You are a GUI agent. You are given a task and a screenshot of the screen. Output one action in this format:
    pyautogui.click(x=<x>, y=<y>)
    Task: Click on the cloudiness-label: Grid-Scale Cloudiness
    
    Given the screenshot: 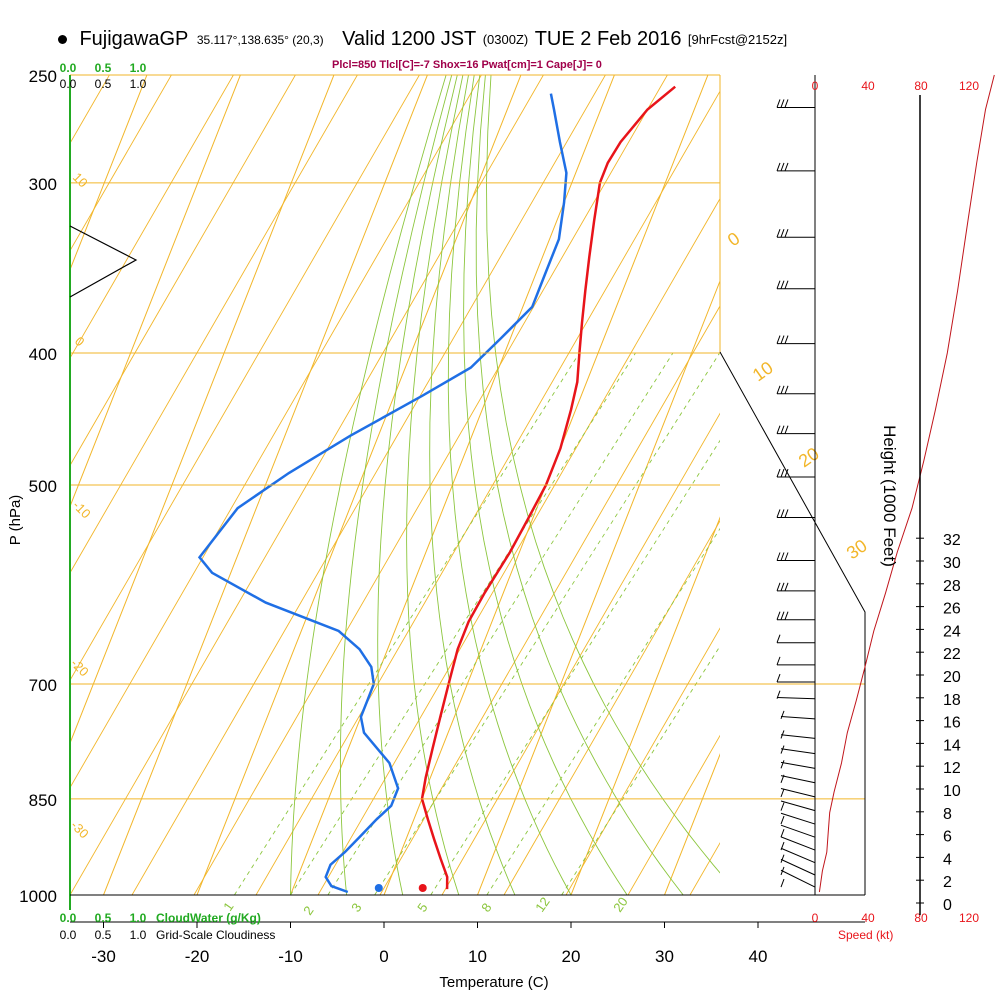 What is the action you would take?
    pyautogui.click(x=215, y=935)
    